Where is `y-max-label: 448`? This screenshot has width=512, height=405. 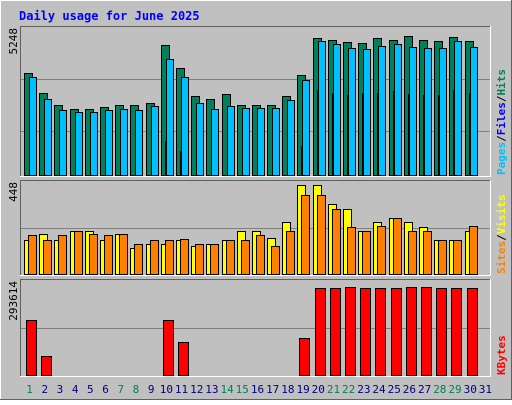
y-max-label: 448 is located at coordinates (13, 192).